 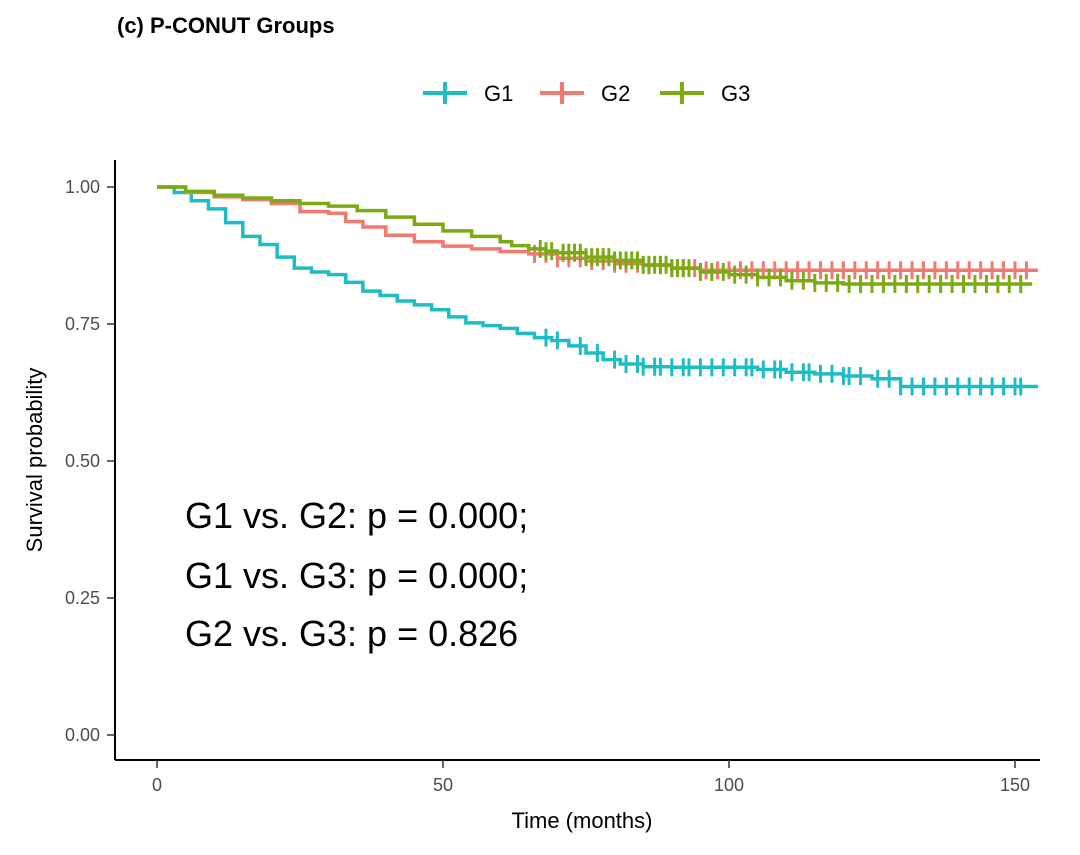 I want to click on x-tick-label-50: 50, so click(x=443, y=785).